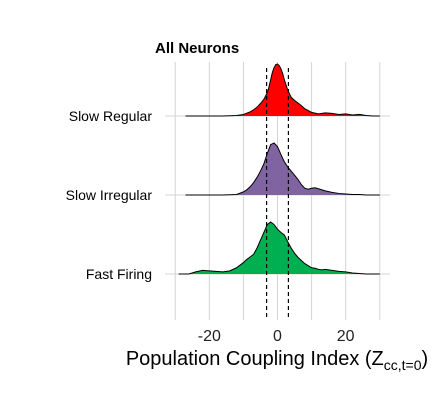 The image size is (442, 413). Describe the element at coordinates (197, 48) in the screenshot. I see `chart-title: All Neurons` at that location.